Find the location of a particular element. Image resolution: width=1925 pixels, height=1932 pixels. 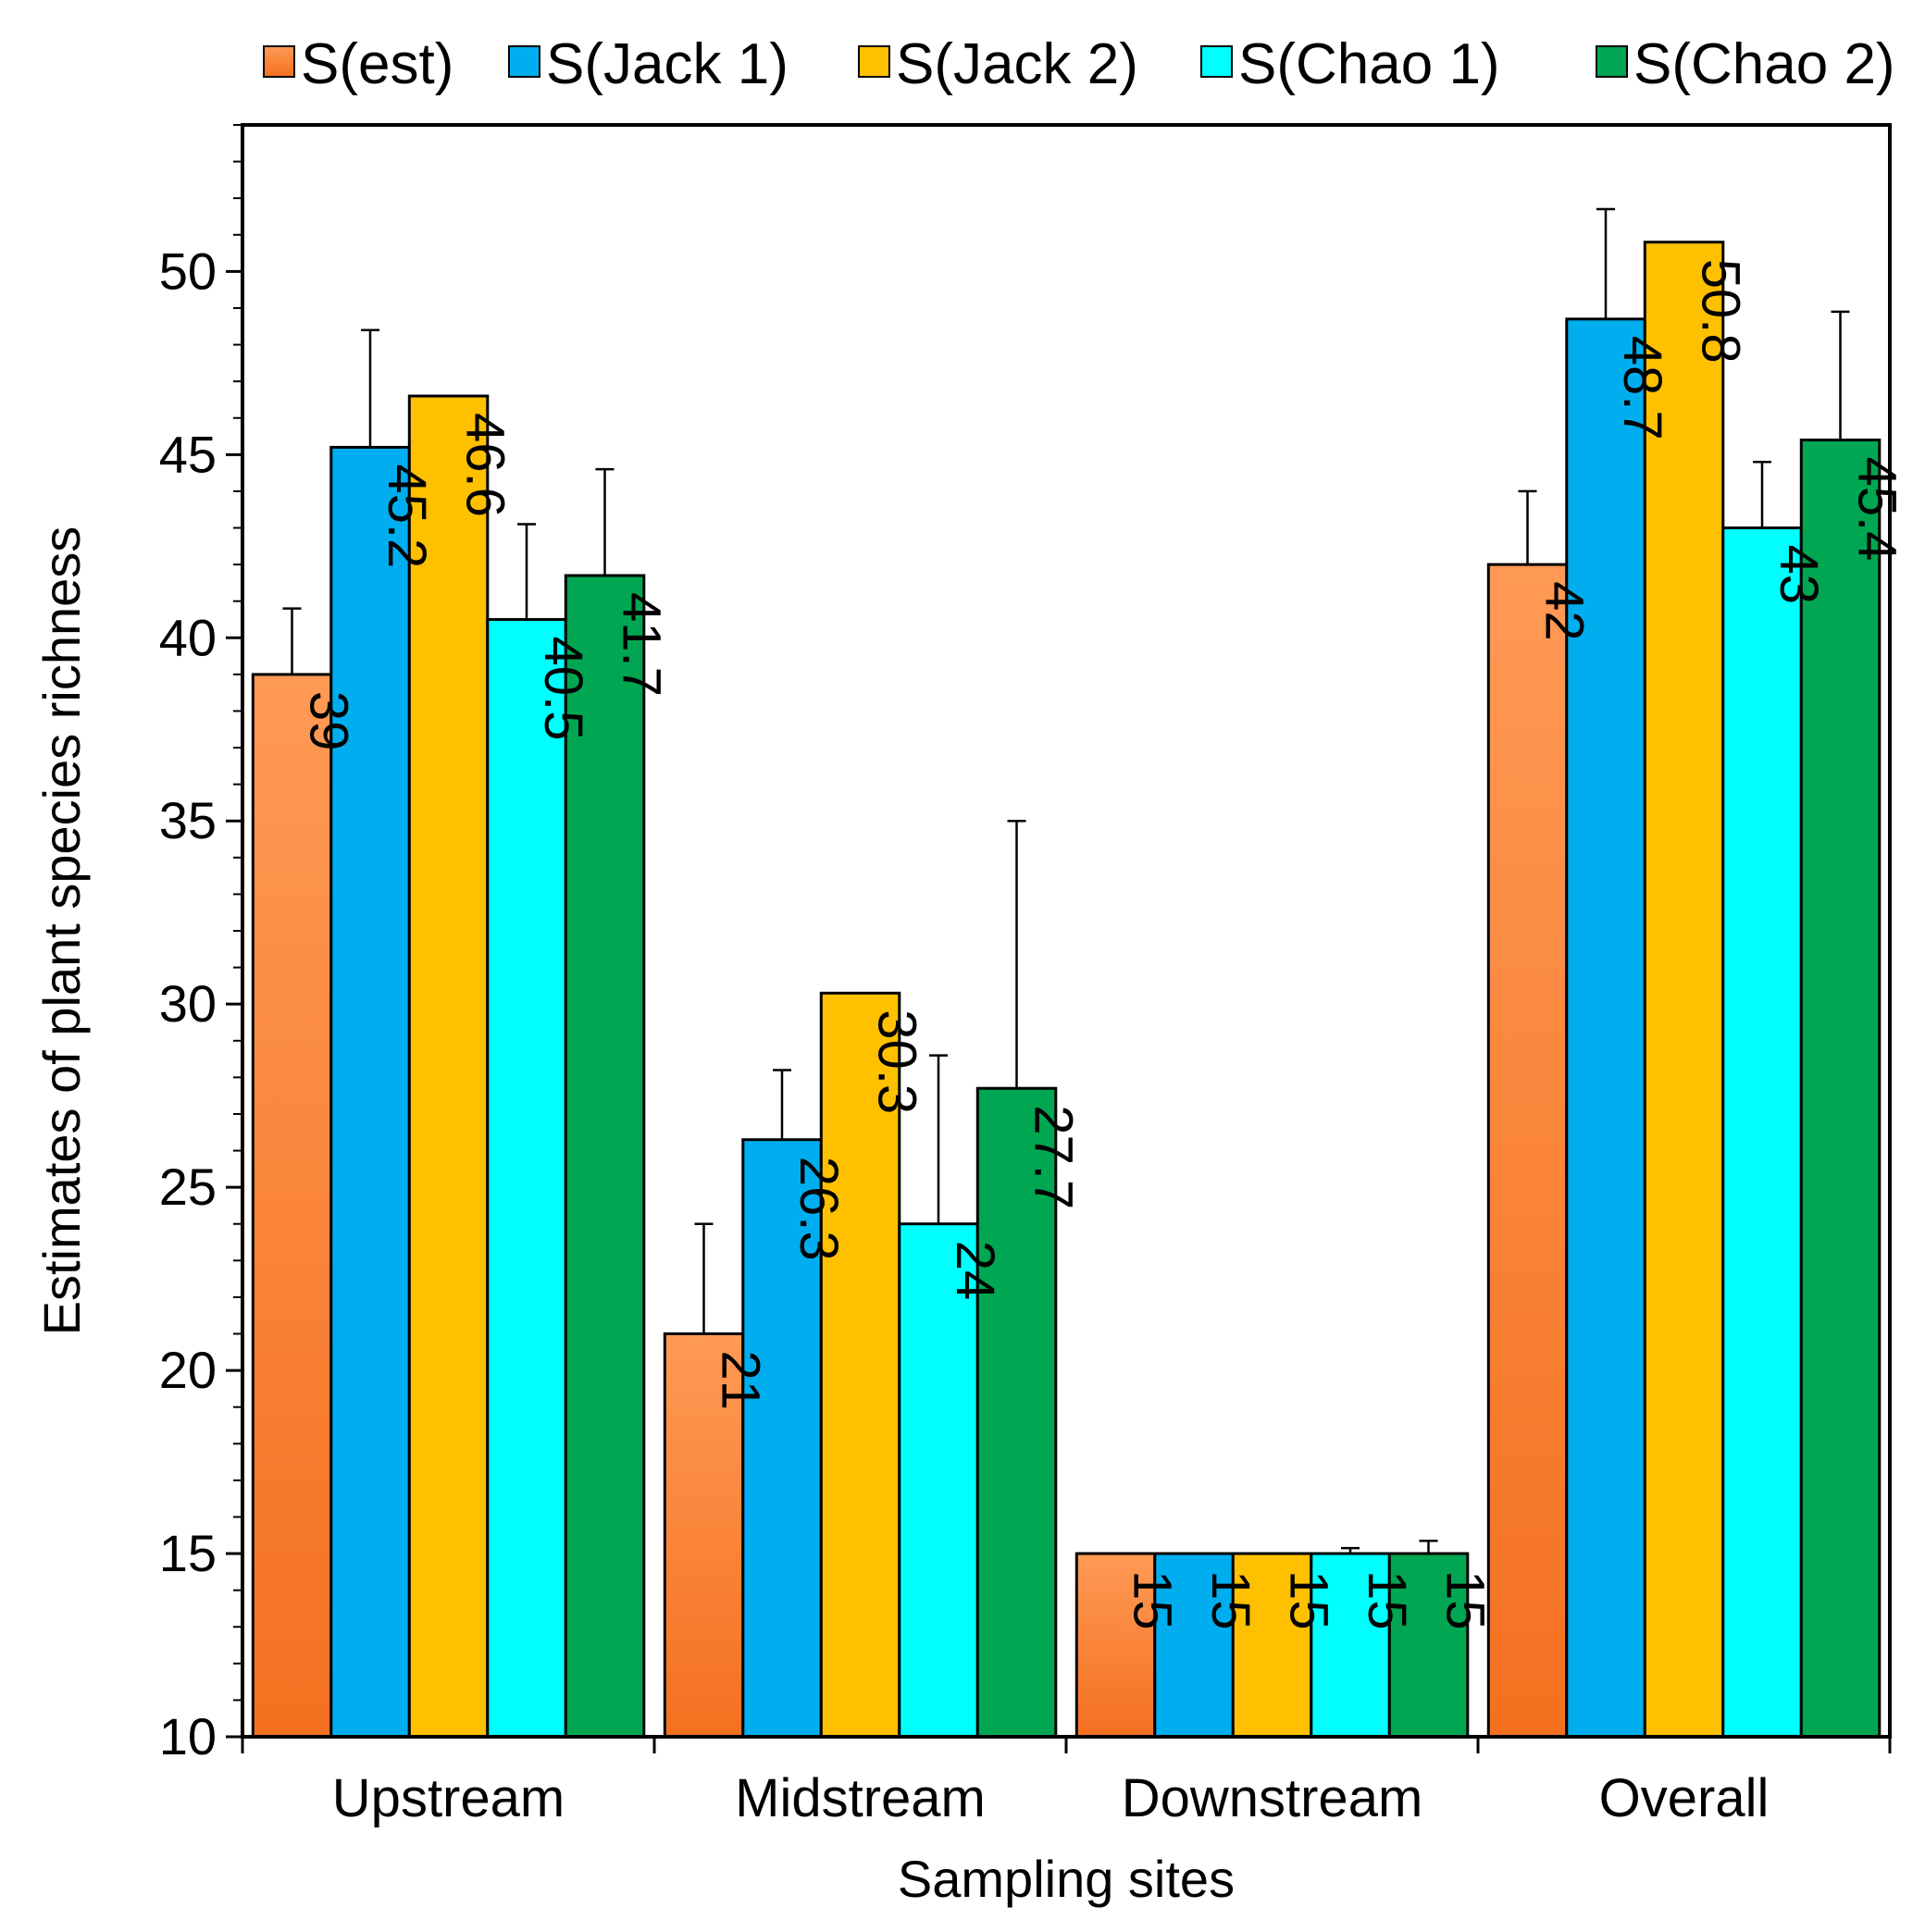

error-bar-s-chao-2-upstream is located at coordinates (605, 521).